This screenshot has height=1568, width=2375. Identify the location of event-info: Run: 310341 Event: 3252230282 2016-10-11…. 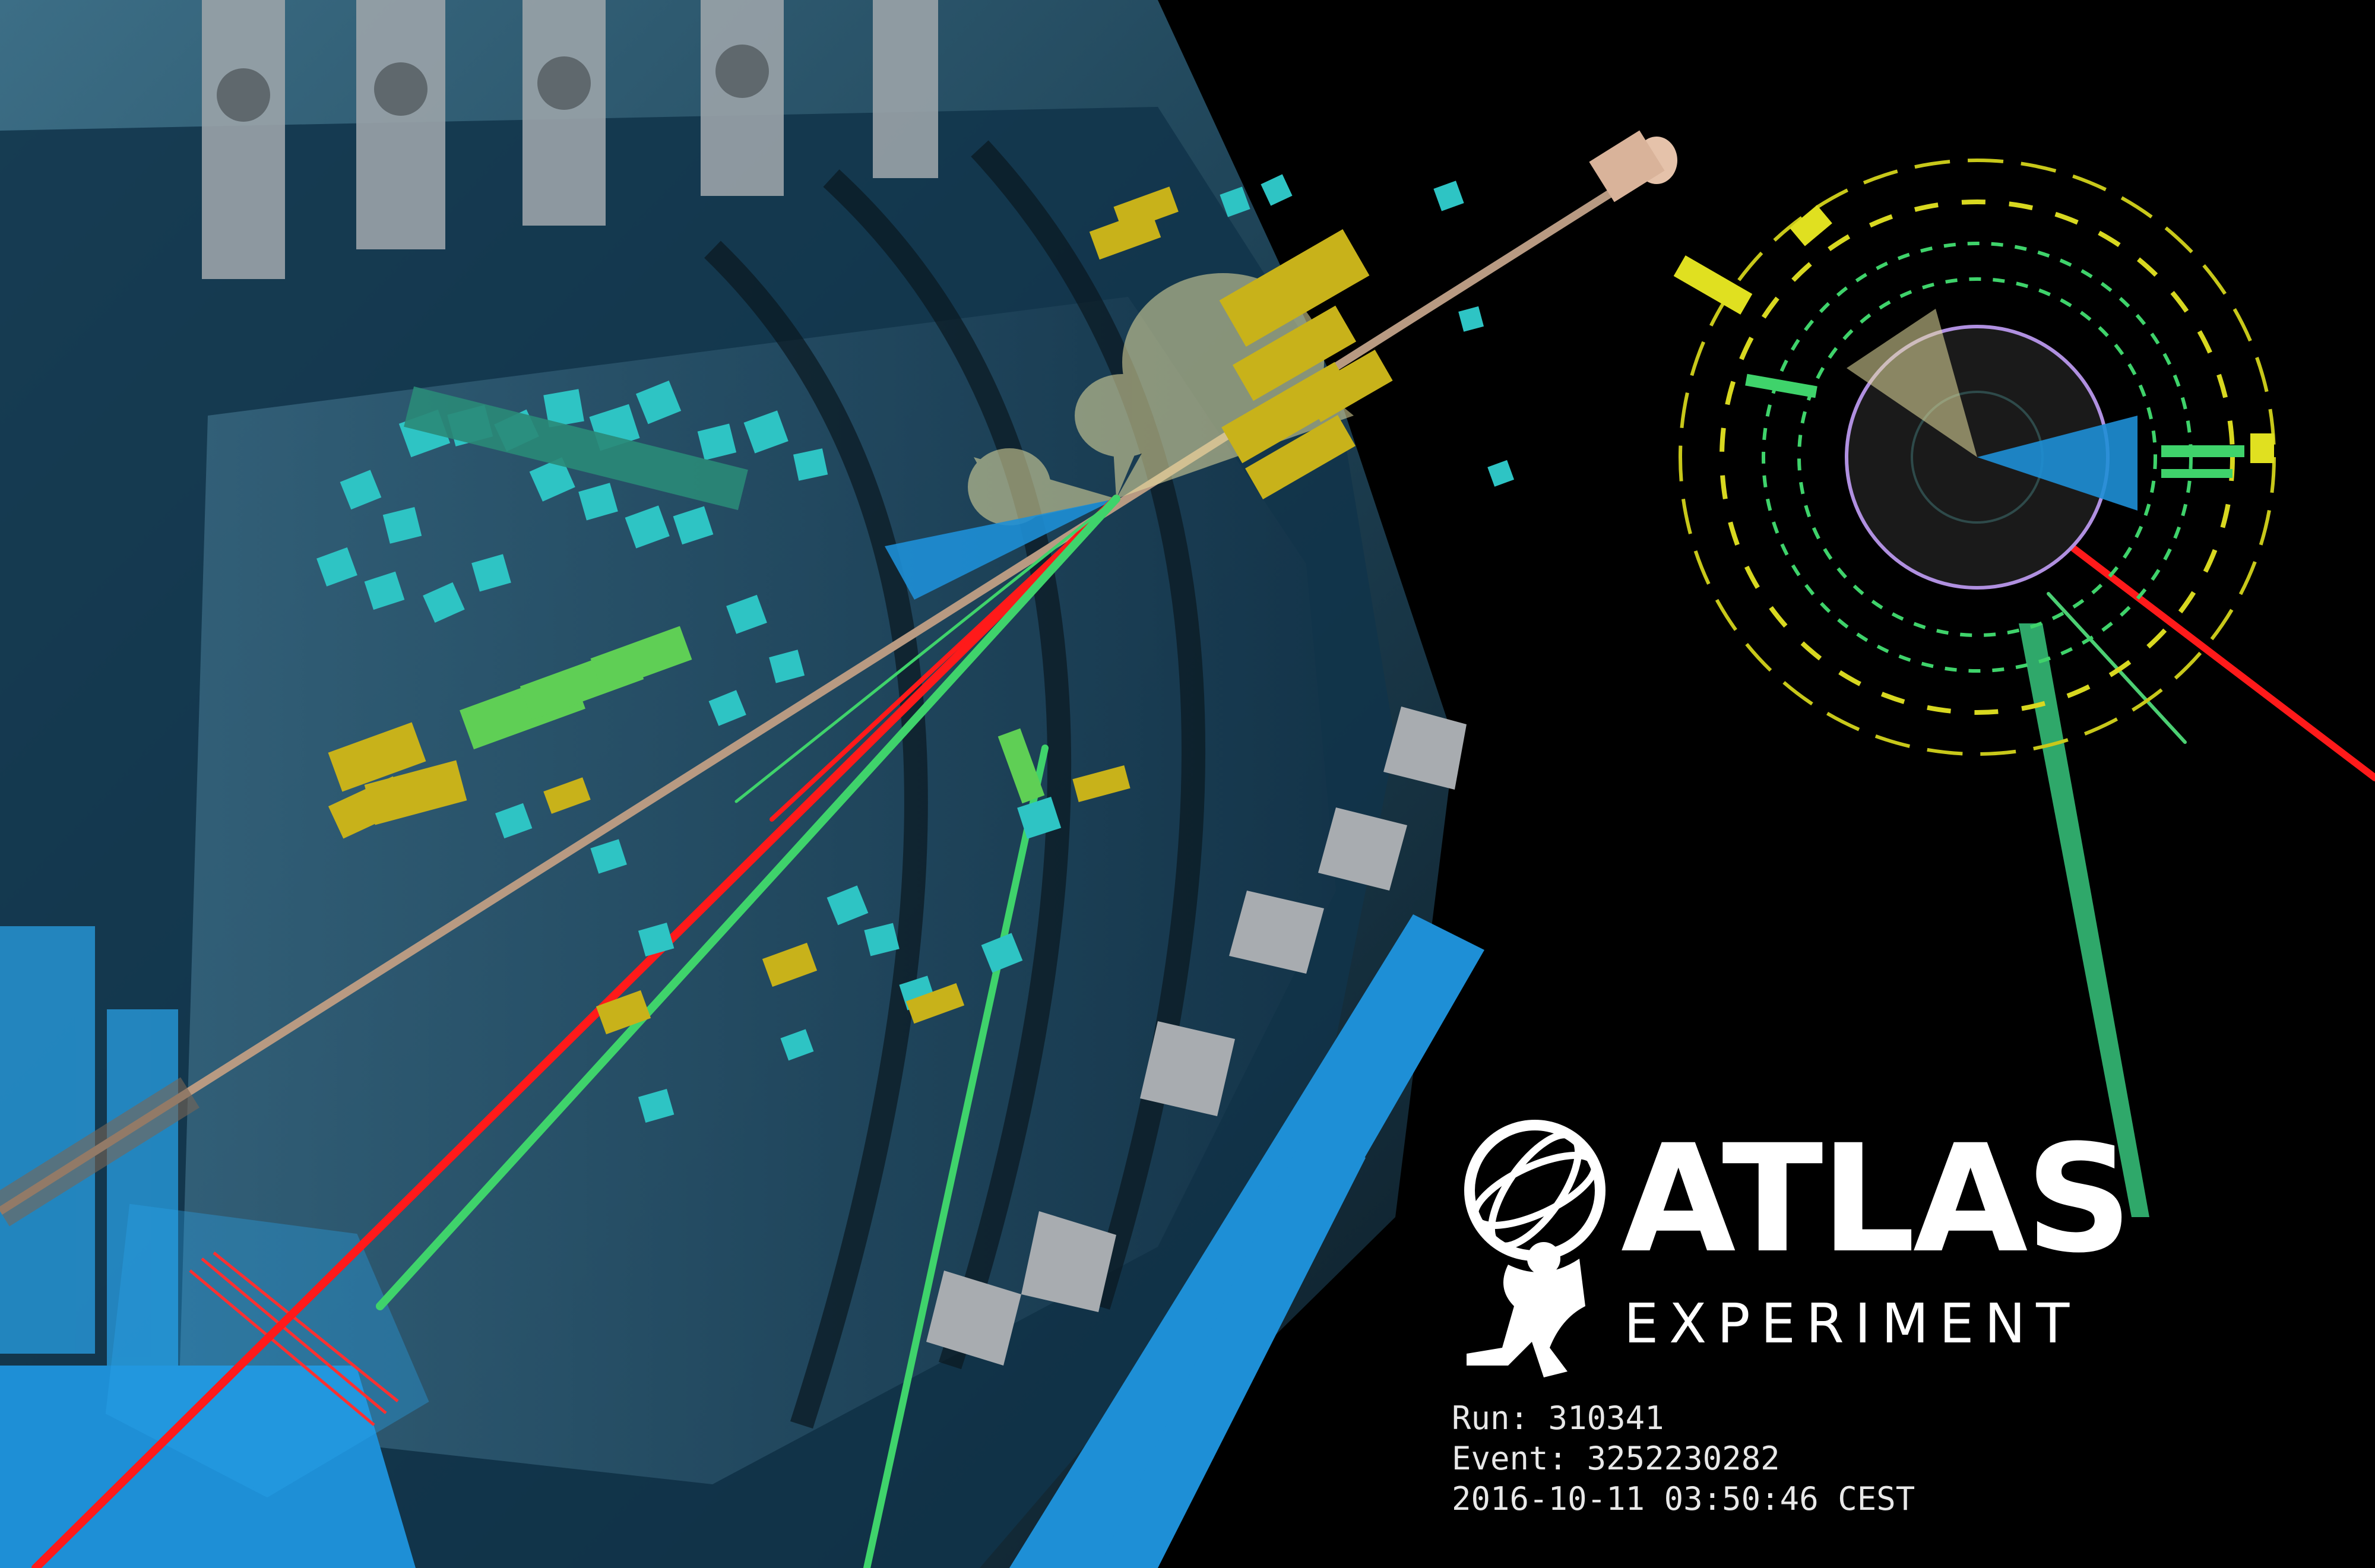
(1683, 1458).